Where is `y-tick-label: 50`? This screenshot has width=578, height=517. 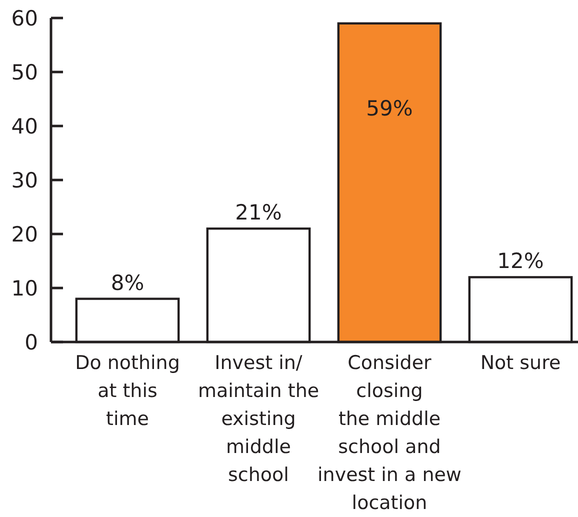
y-tick-label: 50 is located at coordinates (24, 72).